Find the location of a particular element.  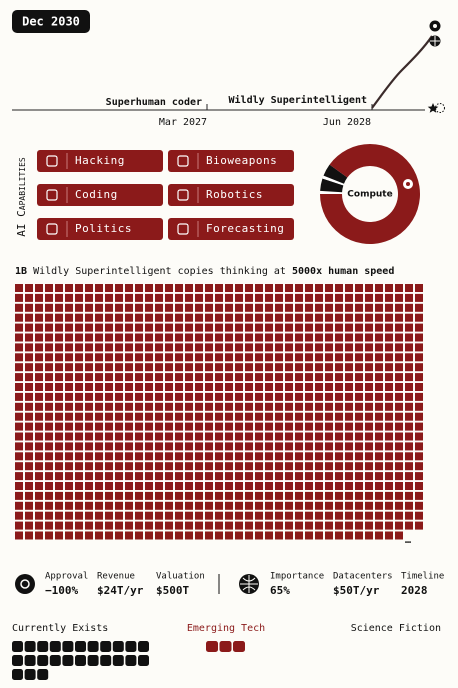

stat-value: −100% is located at coordinates (61, 590).